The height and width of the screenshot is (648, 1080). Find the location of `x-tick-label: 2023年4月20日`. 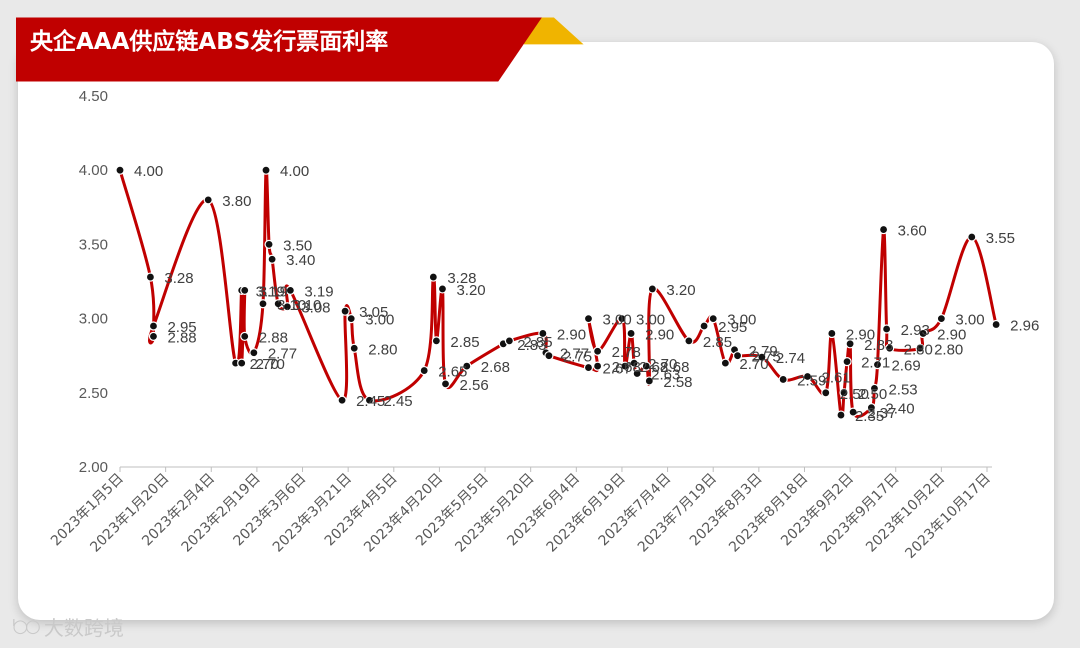

x-tick-label: 2023年4月20日 is located at coordinates (403, 513).